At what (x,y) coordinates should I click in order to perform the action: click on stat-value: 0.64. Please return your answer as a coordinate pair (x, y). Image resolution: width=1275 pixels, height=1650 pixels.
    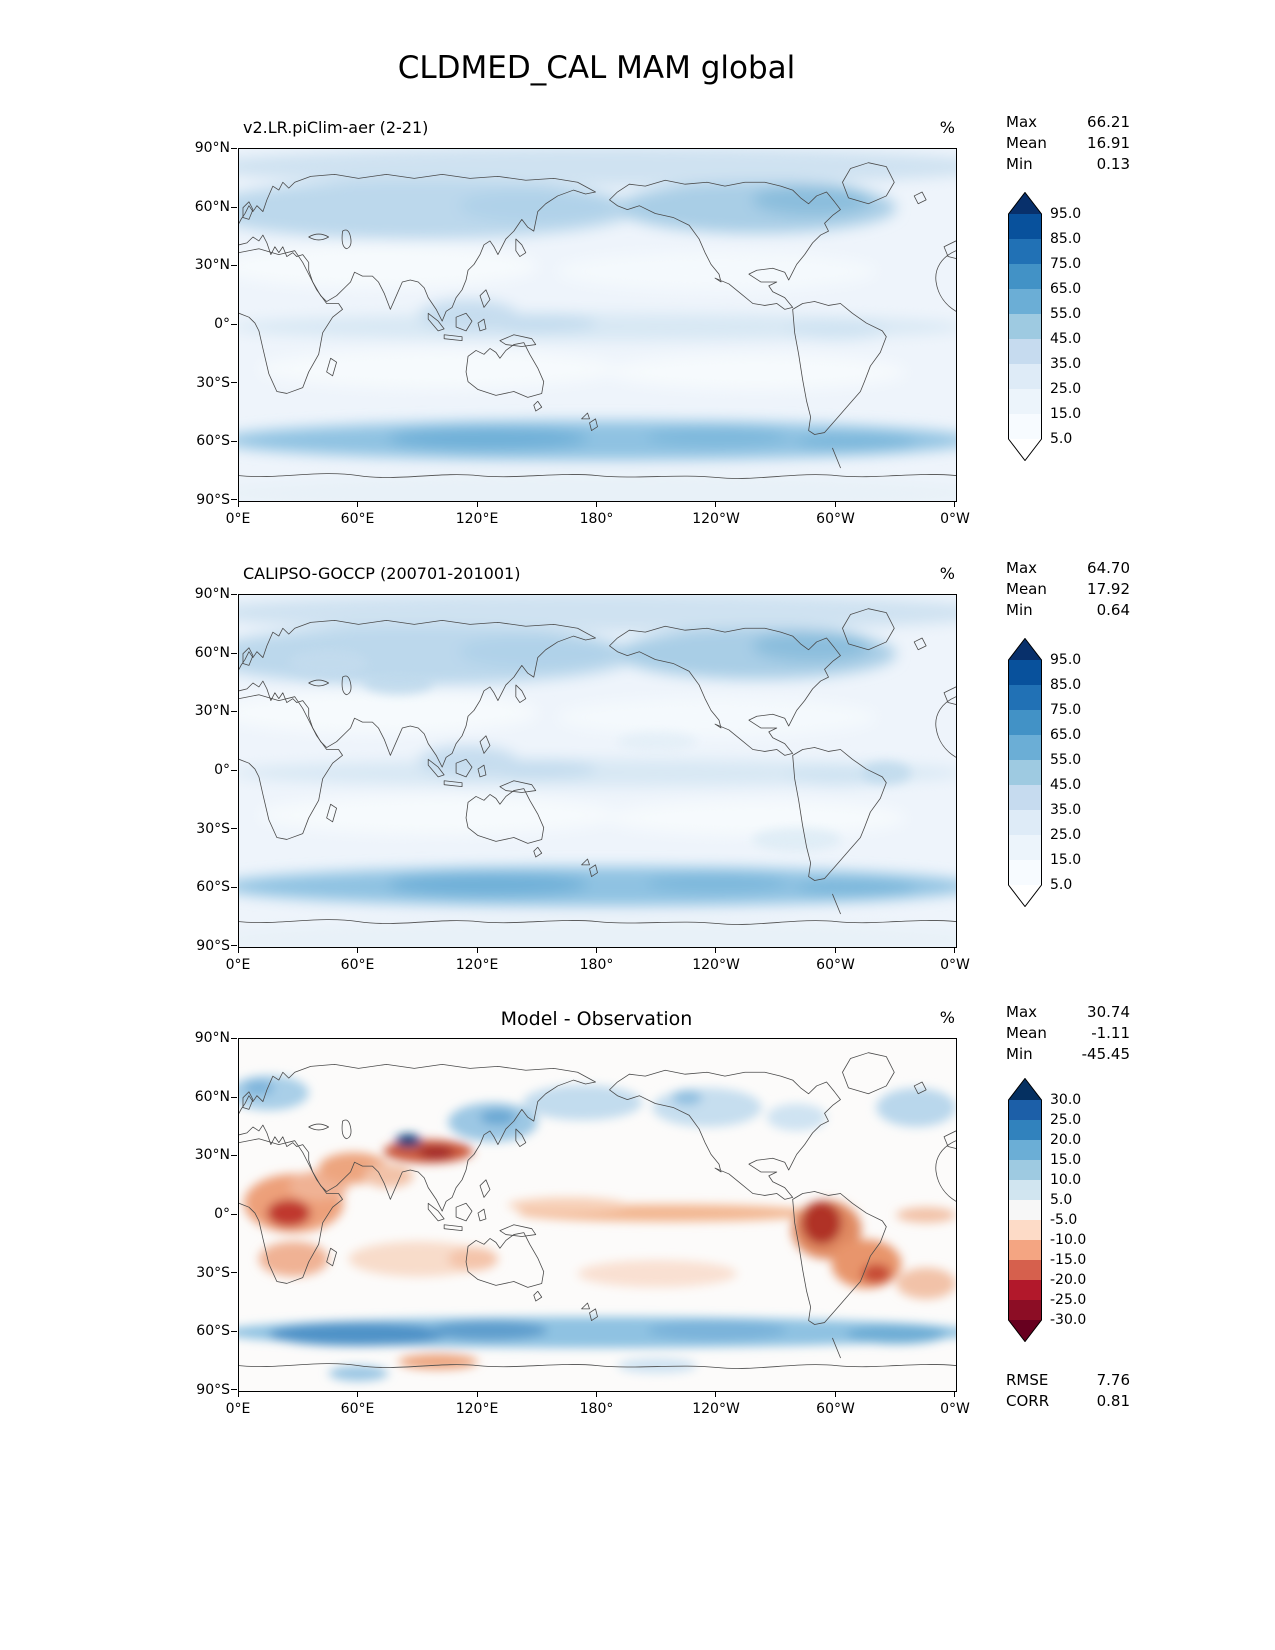
    Looking at the image, I should click on (1113, 610).